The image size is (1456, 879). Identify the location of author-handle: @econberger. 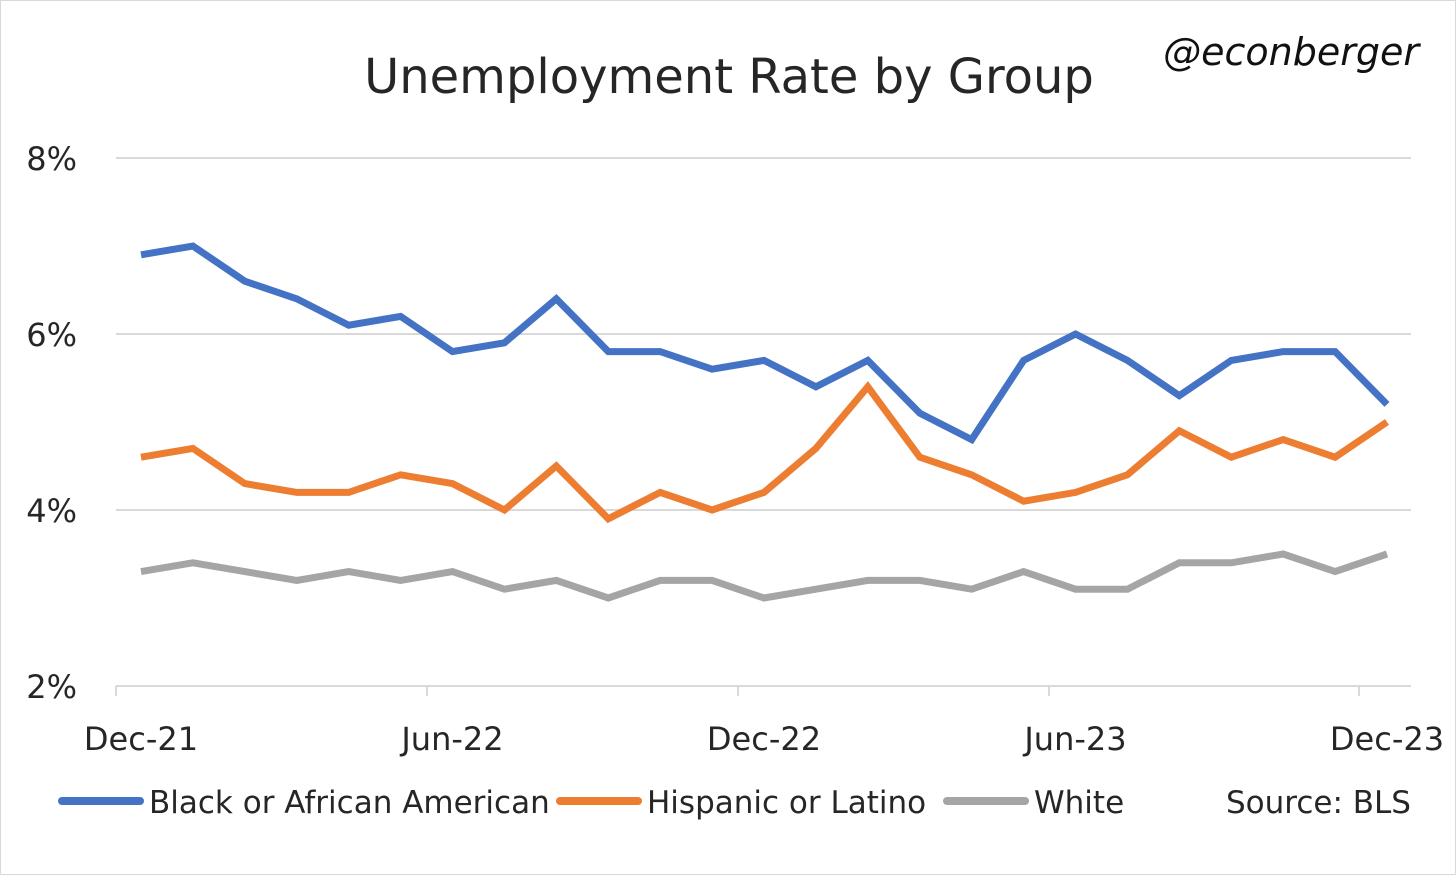
(1292, 52).